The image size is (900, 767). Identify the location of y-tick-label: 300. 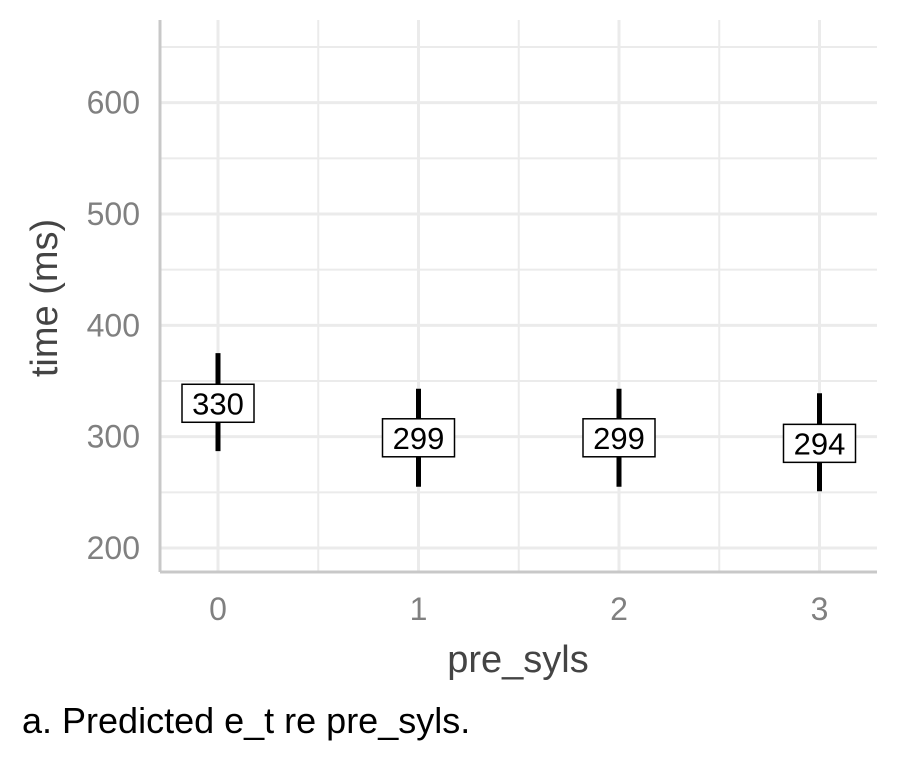
(113, 437).